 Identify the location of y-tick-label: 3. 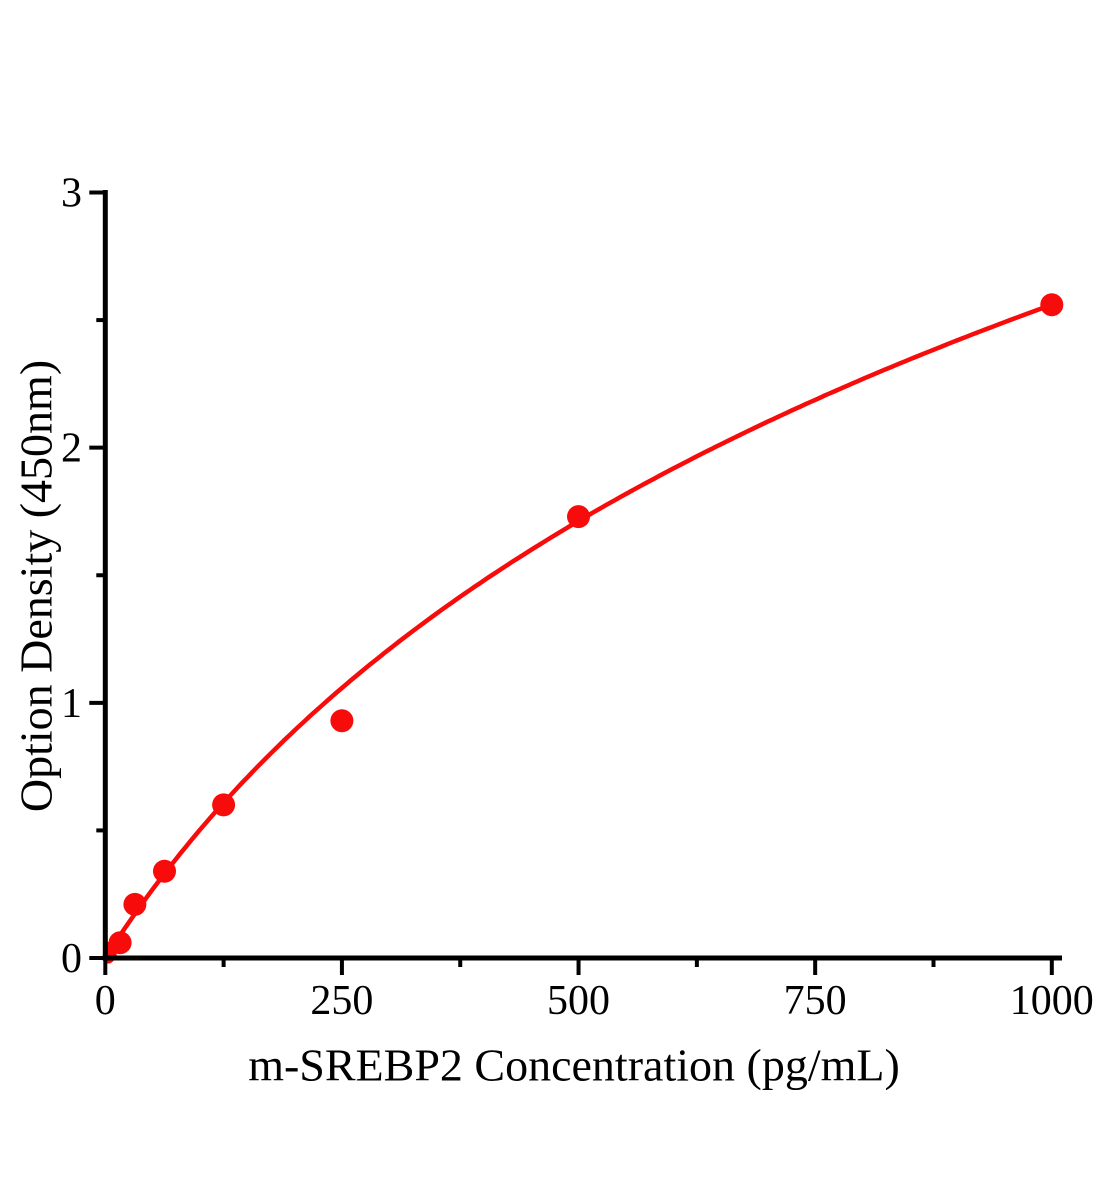
(71, 194).